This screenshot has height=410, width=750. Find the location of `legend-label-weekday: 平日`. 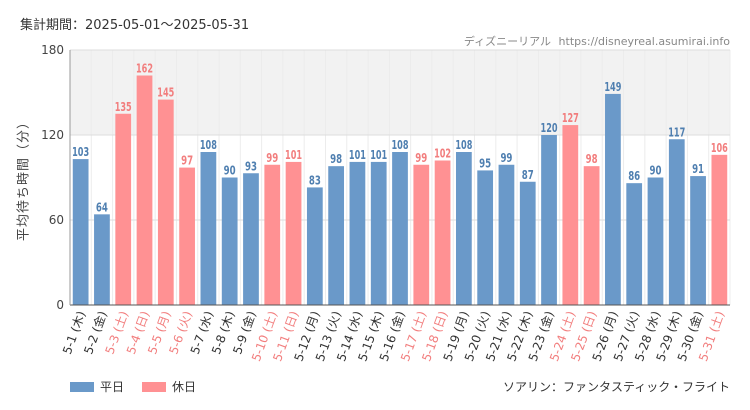

legend-label-weekday: 平日 is located at coordinates (112, 387).